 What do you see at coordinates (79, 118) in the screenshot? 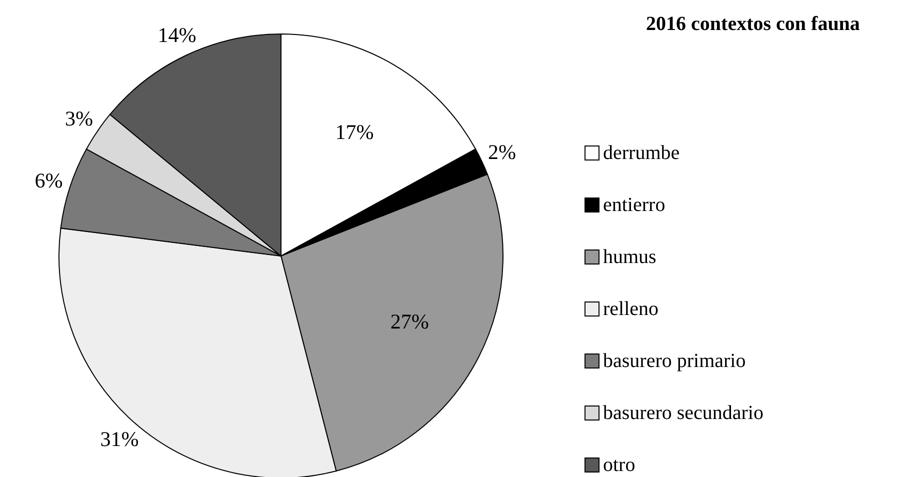
I see `data-label: 3%` at bounding box center [79, 118].